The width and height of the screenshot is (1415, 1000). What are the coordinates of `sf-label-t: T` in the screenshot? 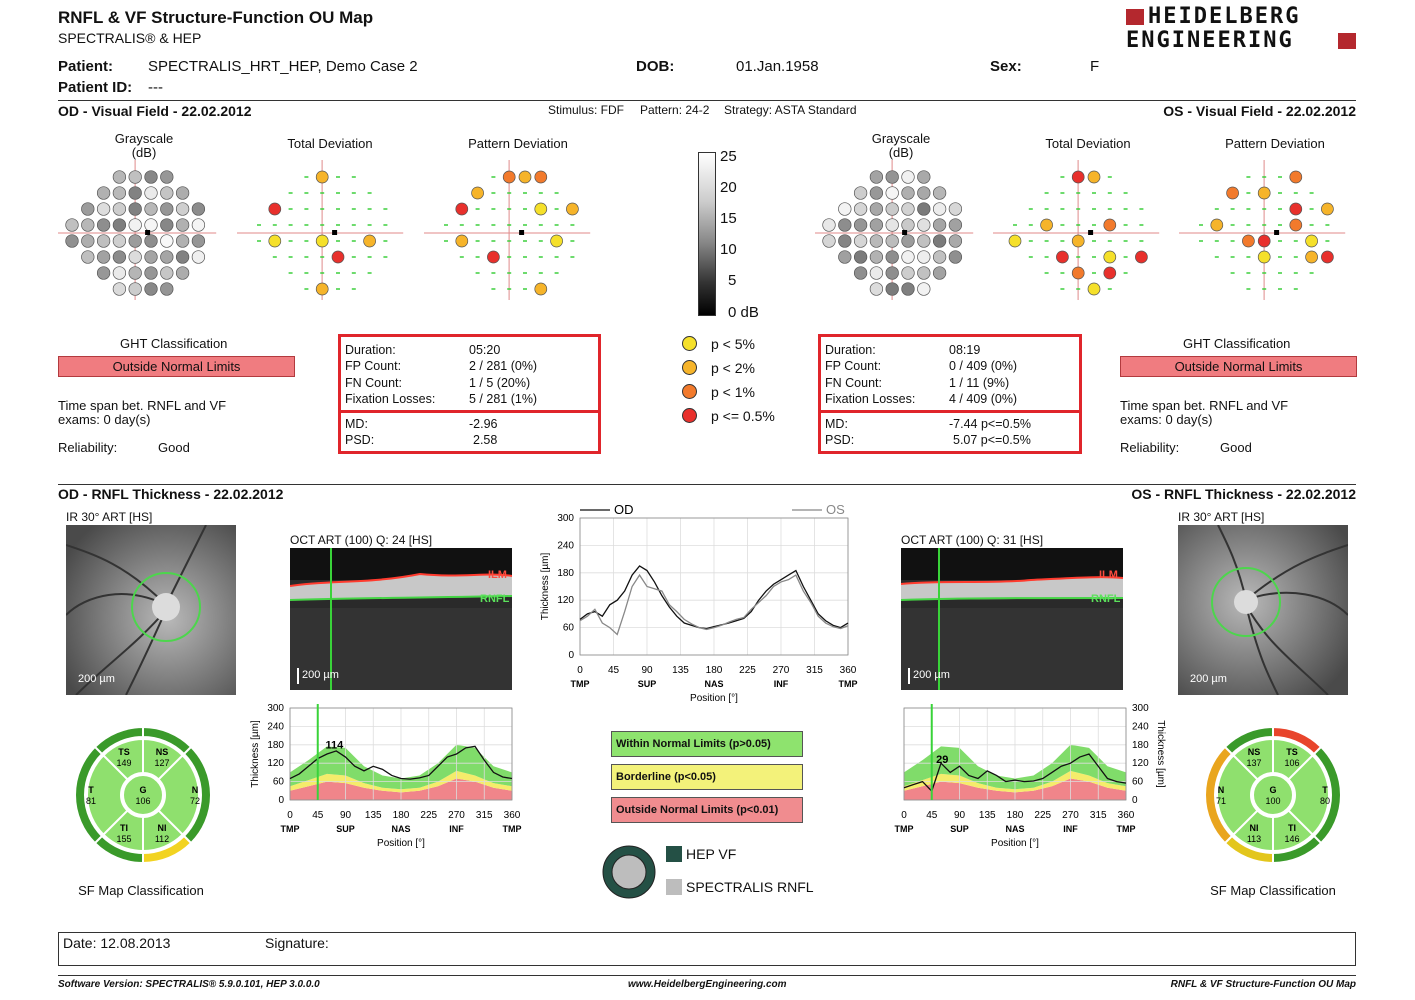 It's located at (1325, 790).